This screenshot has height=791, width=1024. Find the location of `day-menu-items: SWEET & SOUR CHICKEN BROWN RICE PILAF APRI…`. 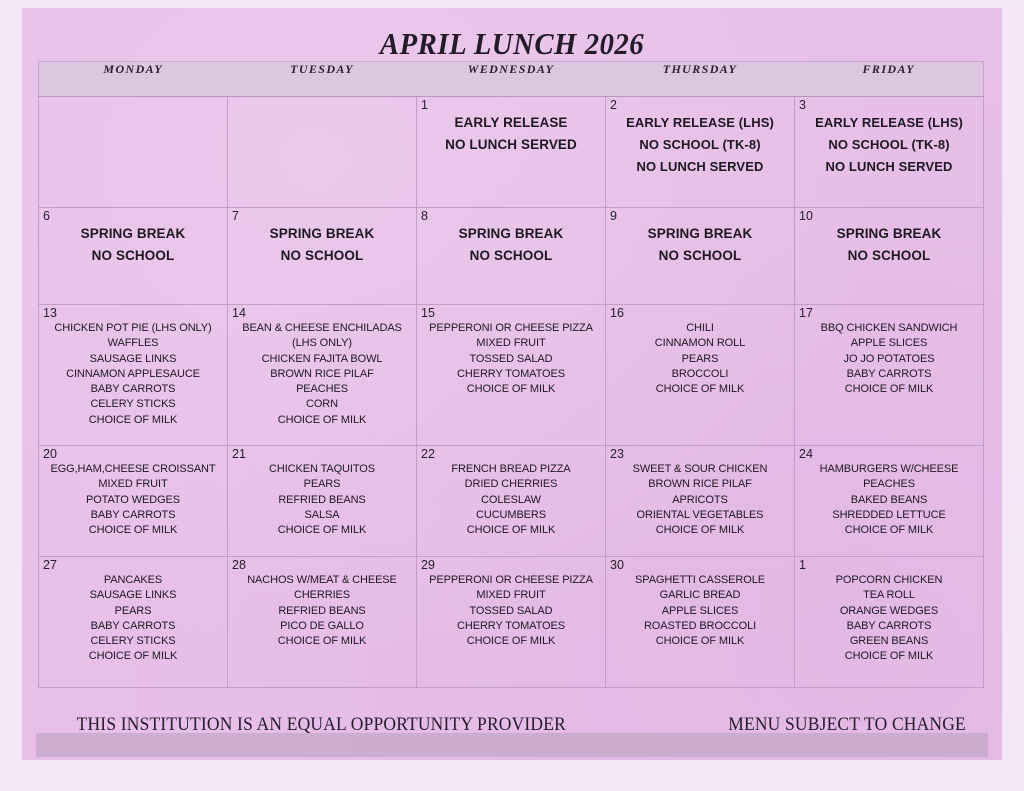

day-menu-items: SWEET & SOUR CHICKEN BROWN RICE PILAF APRI… is located at coordinates (700, 492).